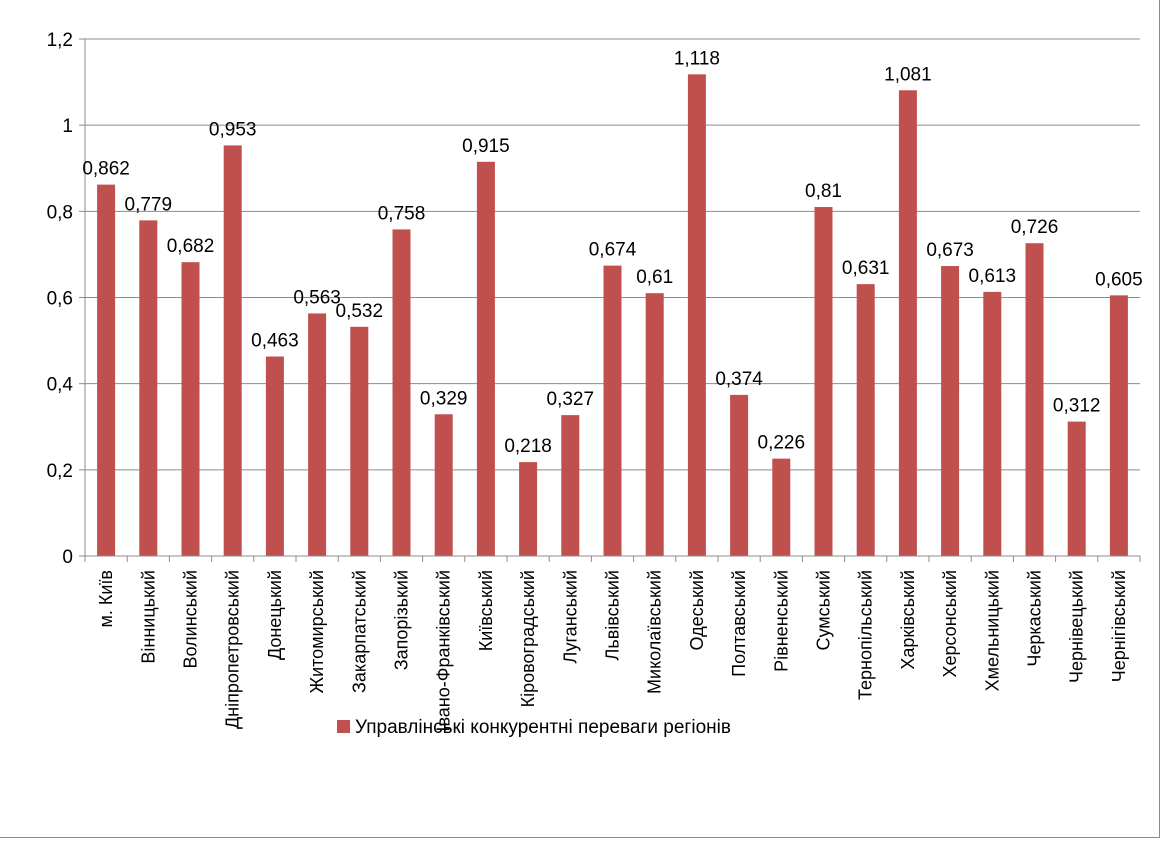 This screenshot has height=843, width=1163. What do you see at coordinates (739, 379) in the screenshot?
I see `data-label: 0,374` at bounding box center [739, 379].